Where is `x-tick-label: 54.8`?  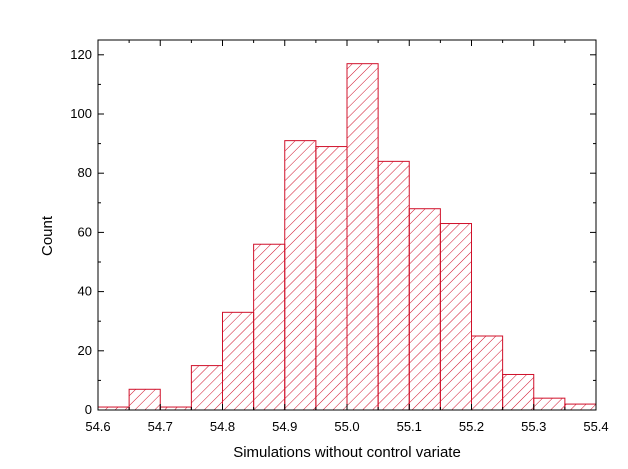 x-tick-label: 54.8 is located at coordinates (222, 426).